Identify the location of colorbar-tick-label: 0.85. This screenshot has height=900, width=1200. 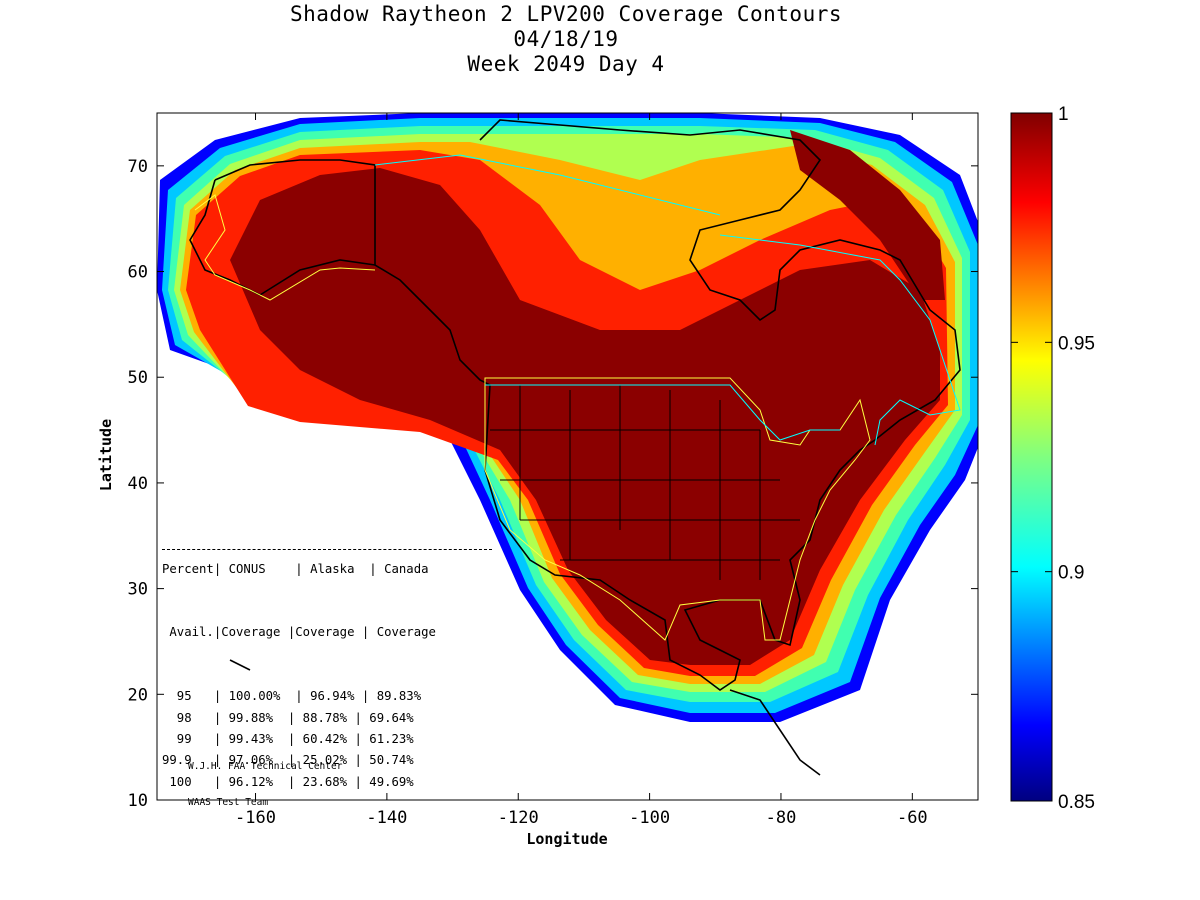
(1076, 802).